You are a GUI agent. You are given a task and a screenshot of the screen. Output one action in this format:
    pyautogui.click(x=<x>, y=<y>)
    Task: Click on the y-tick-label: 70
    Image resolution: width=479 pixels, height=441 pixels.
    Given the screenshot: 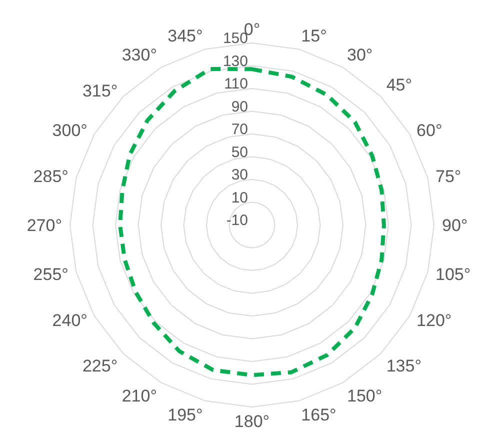 What is the action you would take?
    pyautogui.click(x=239, y=129)
    